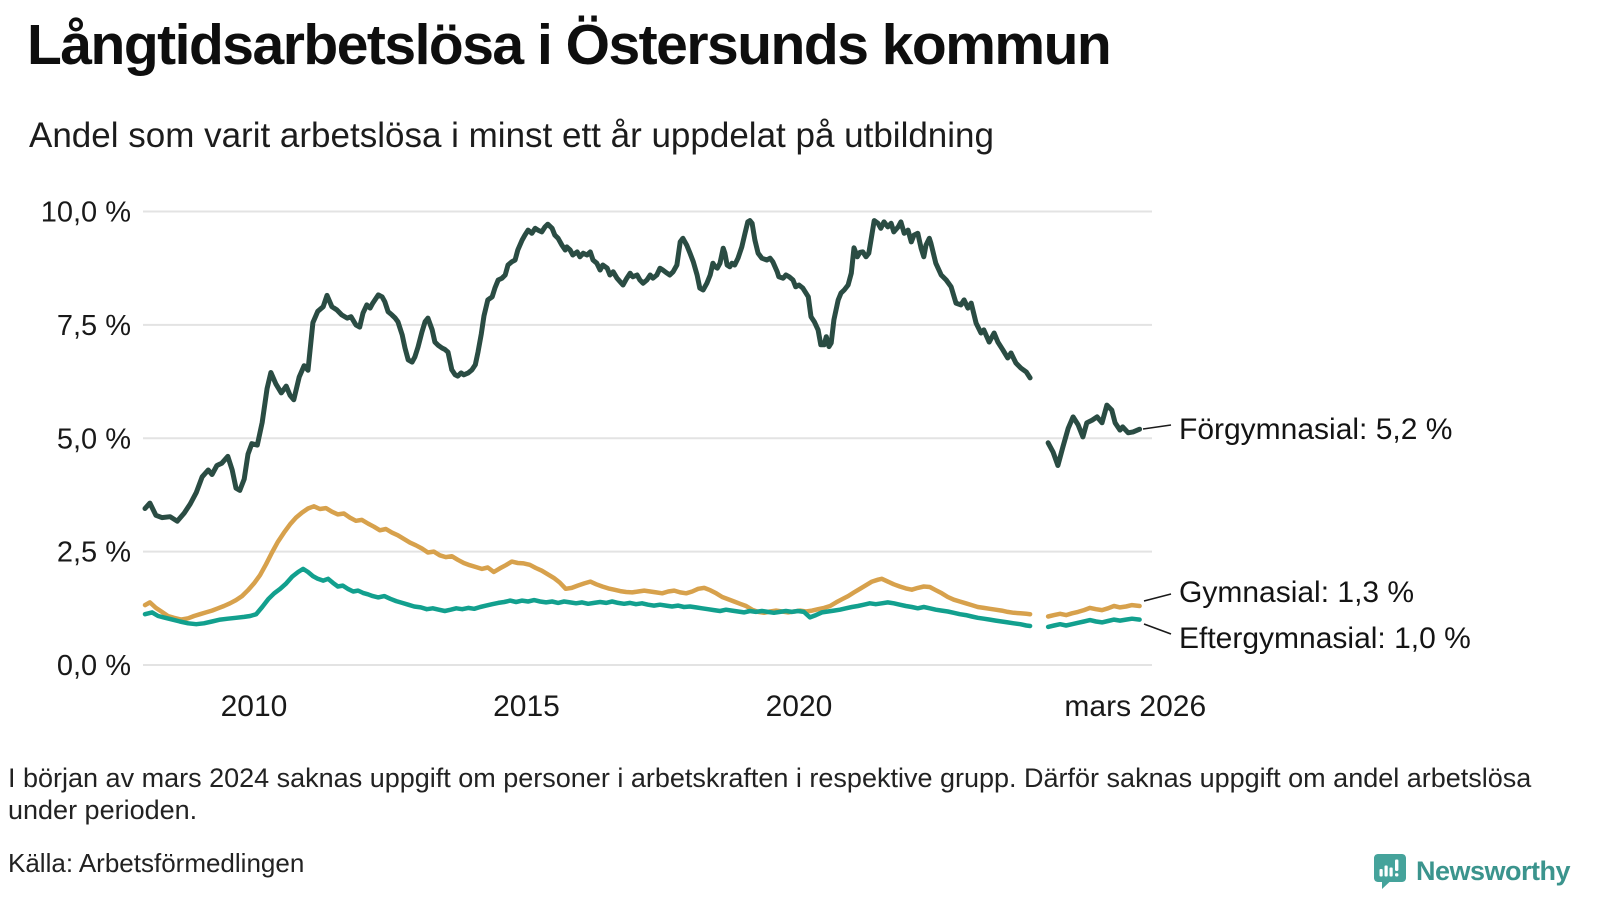  I want to click on newsworthy-icon, so click(1389, 871).